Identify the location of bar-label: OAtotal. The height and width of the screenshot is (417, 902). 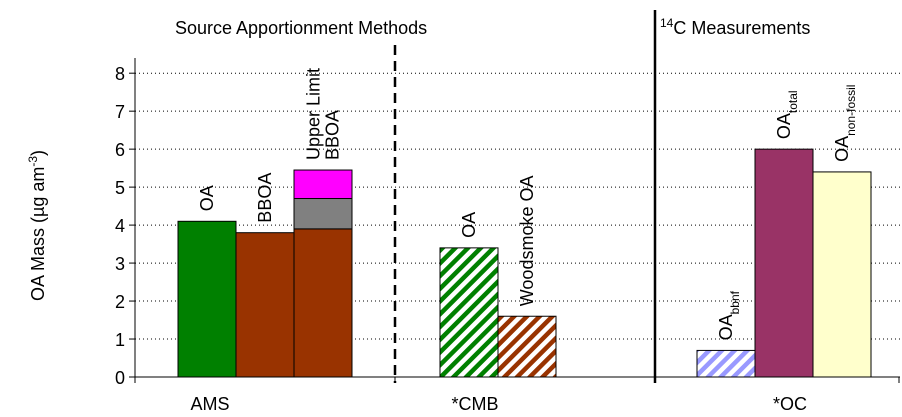
(787, 114).